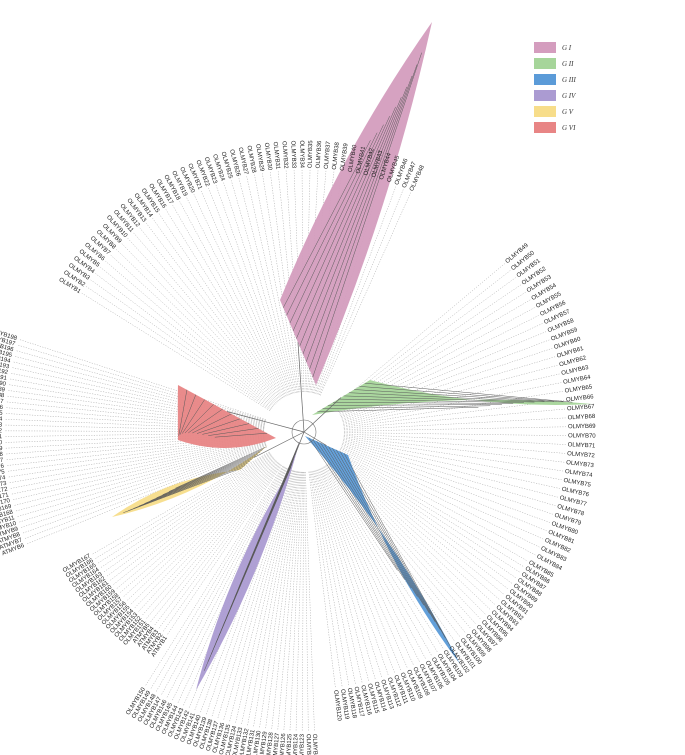 The height and width of the screenshot is (755, 685). I want to click on leaf-label: OLMYB131, so click(250, 742).